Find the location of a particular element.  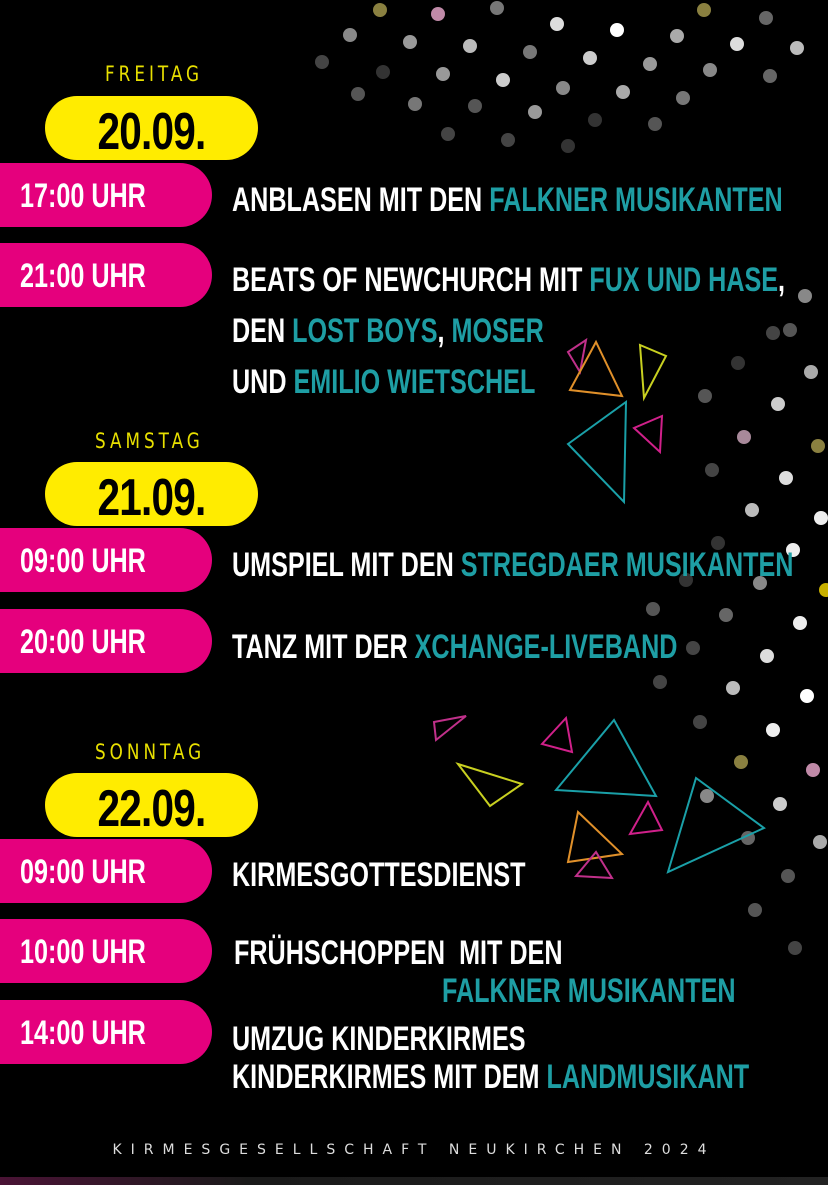

time-text: 17:00 UHR is located at coordinates (83, 196).